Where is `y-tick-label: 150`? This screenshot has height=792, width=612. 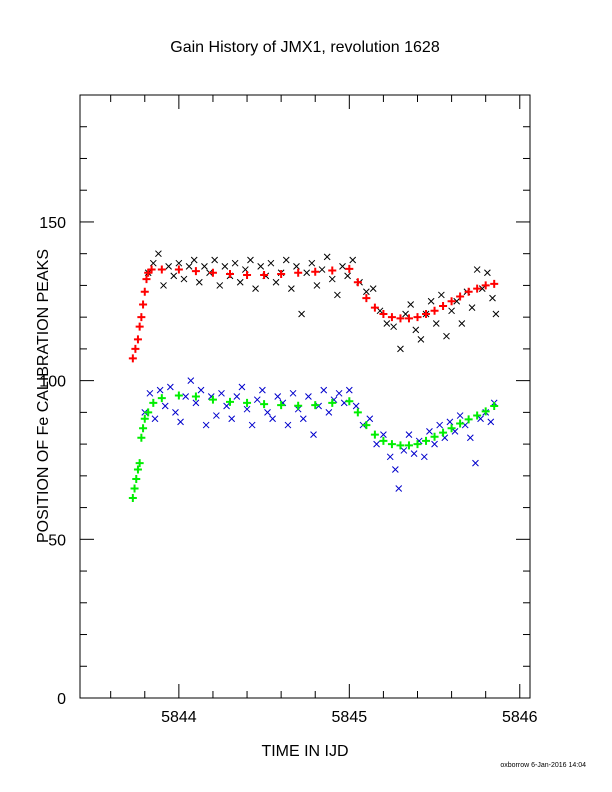 y-tick-label: 150 is located at coordinates (52, 223).